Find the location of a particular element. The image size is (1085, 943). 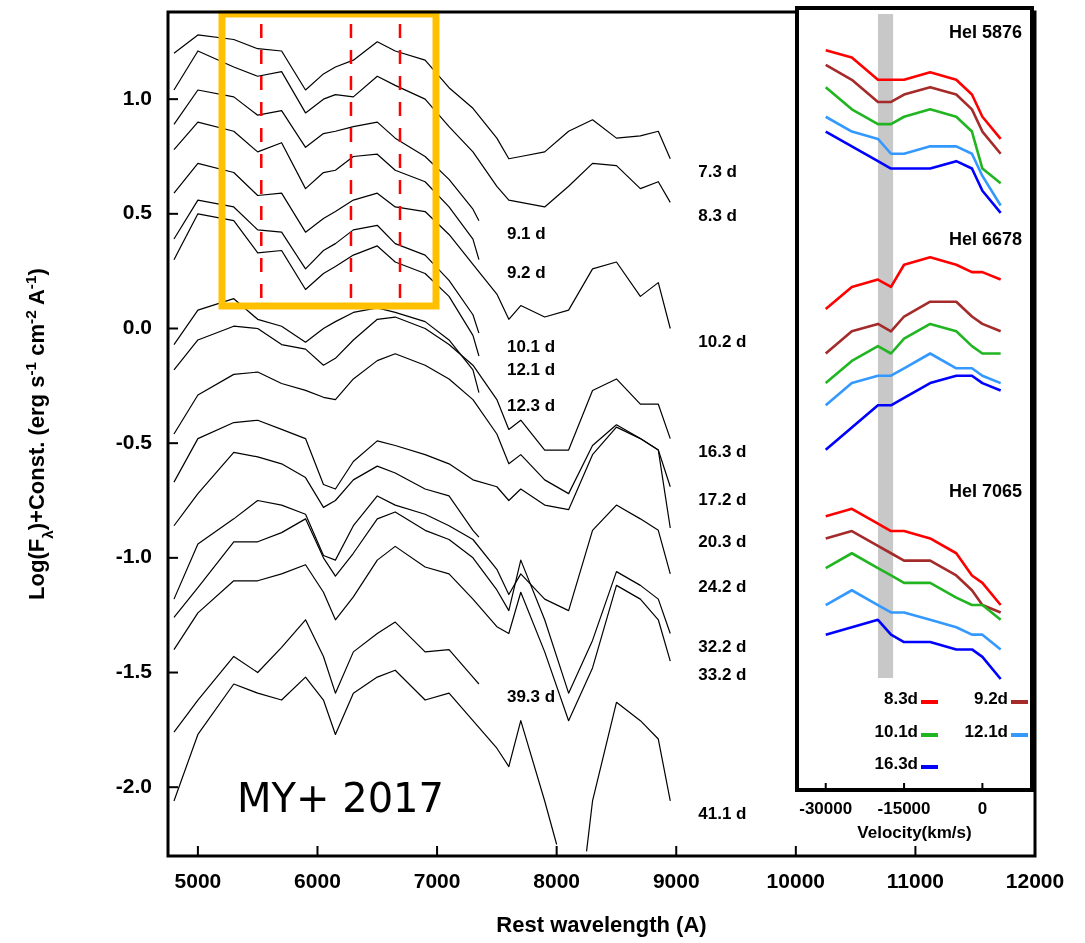

x-tick-label: 7000 is located at coordinates (437, 880).